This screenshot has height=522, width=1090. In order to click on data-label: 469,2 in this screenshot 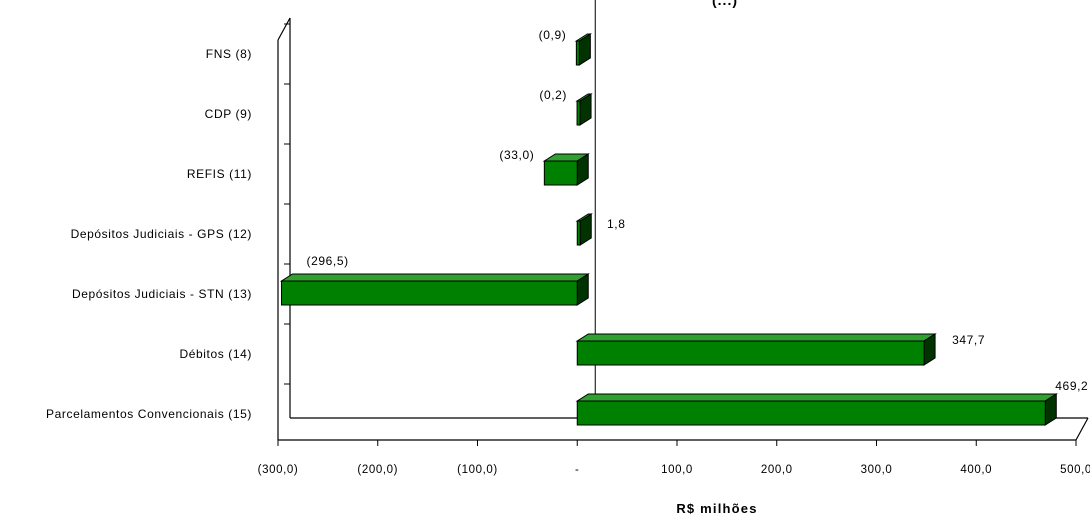, I will do `click(1071, 386)`.